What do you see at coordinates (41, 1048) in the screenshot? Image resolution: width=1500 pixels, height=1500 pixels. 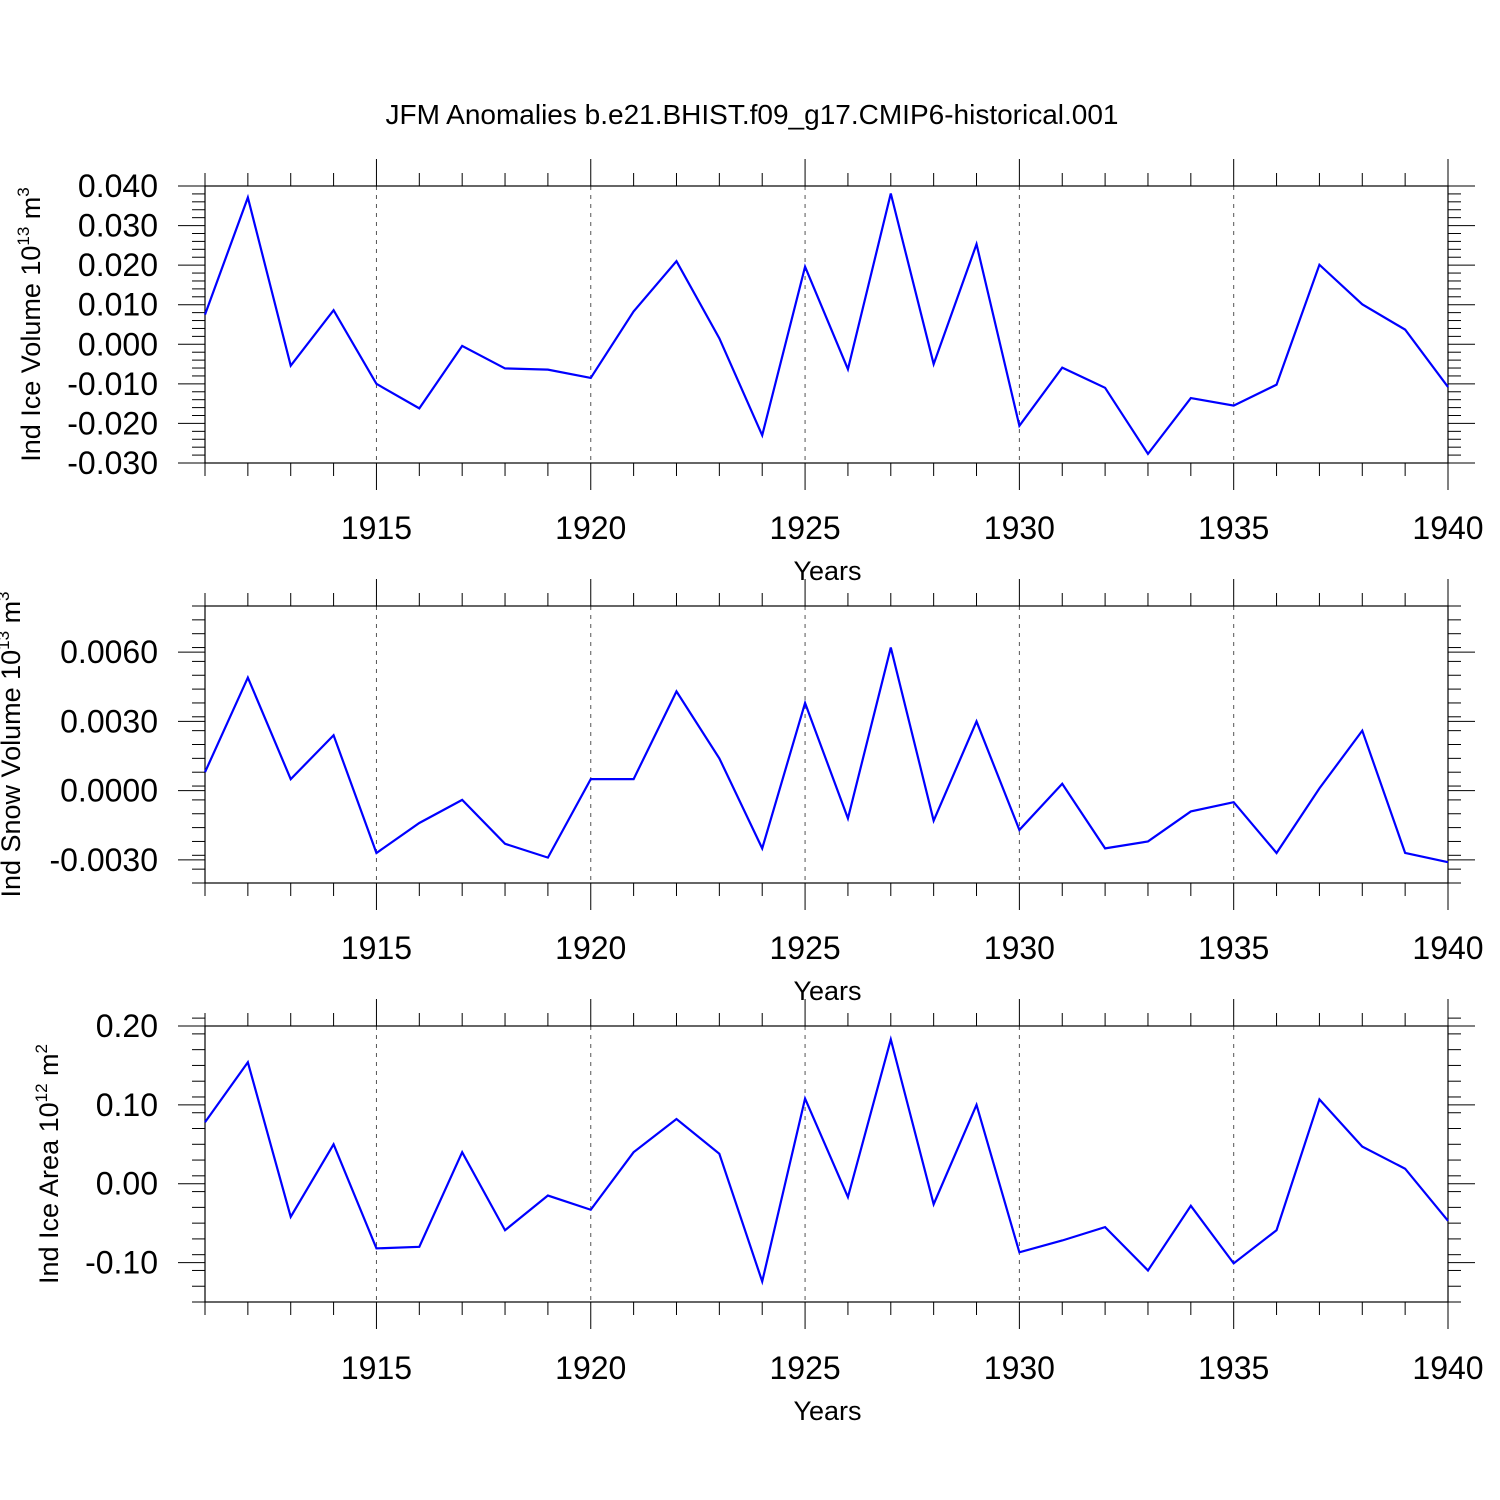 I see `y-axis-label-superscript: 2` at bounding box center [41, 1048].